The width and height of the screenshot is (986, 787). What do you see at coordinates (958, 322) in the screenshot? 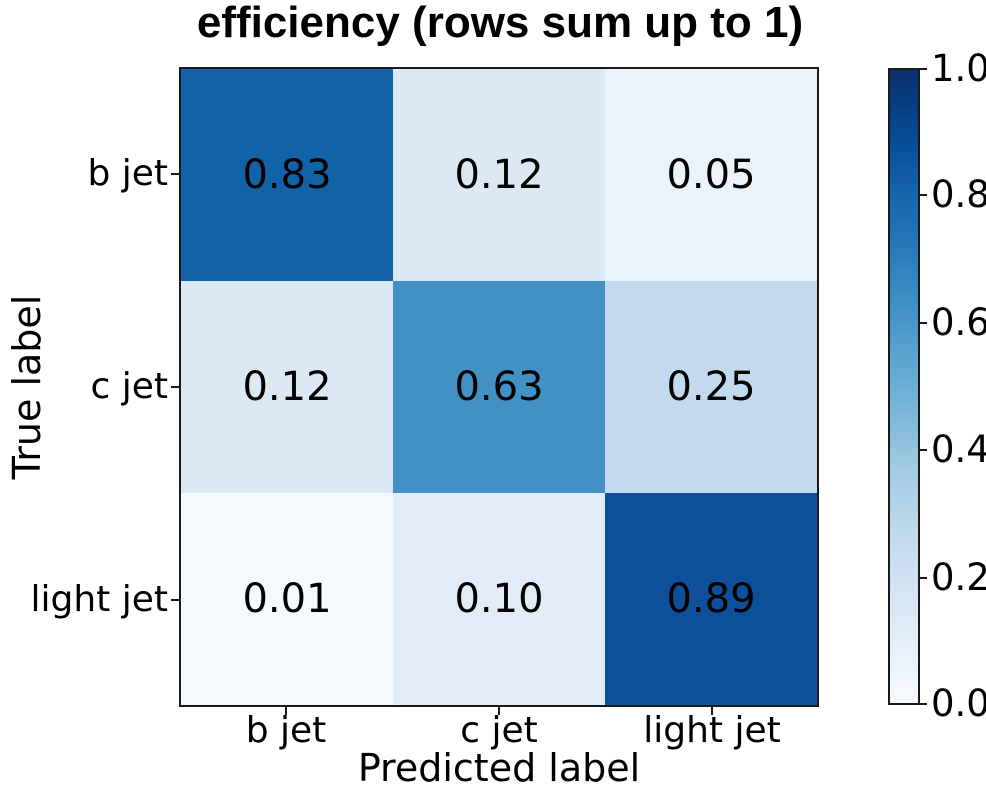
I see `colorbar-tick-label: 0.6` at bounding box center [958, 322].